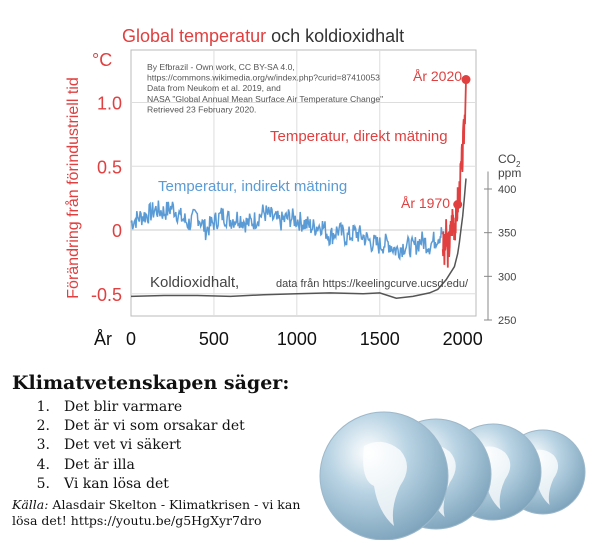 This screenshot has height=542, width=600. I want to click on x-tick-label: 0, so click(131, 339).